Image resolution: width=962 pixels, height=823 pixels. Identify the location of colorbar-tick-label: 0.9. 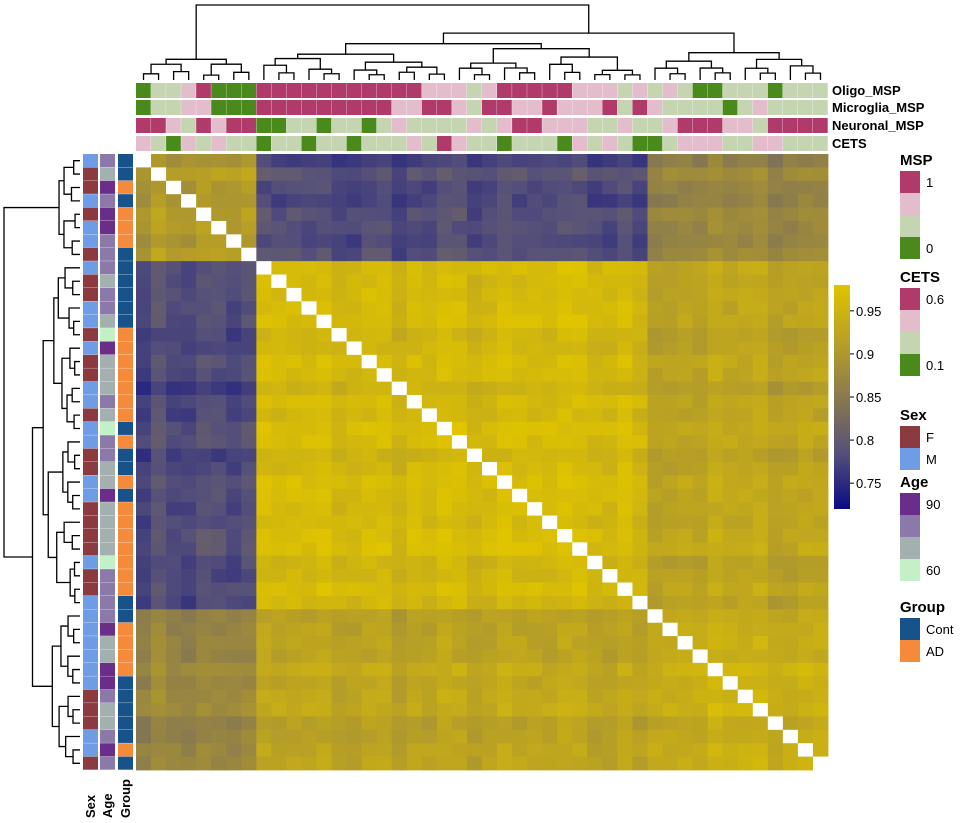
(865, 354).